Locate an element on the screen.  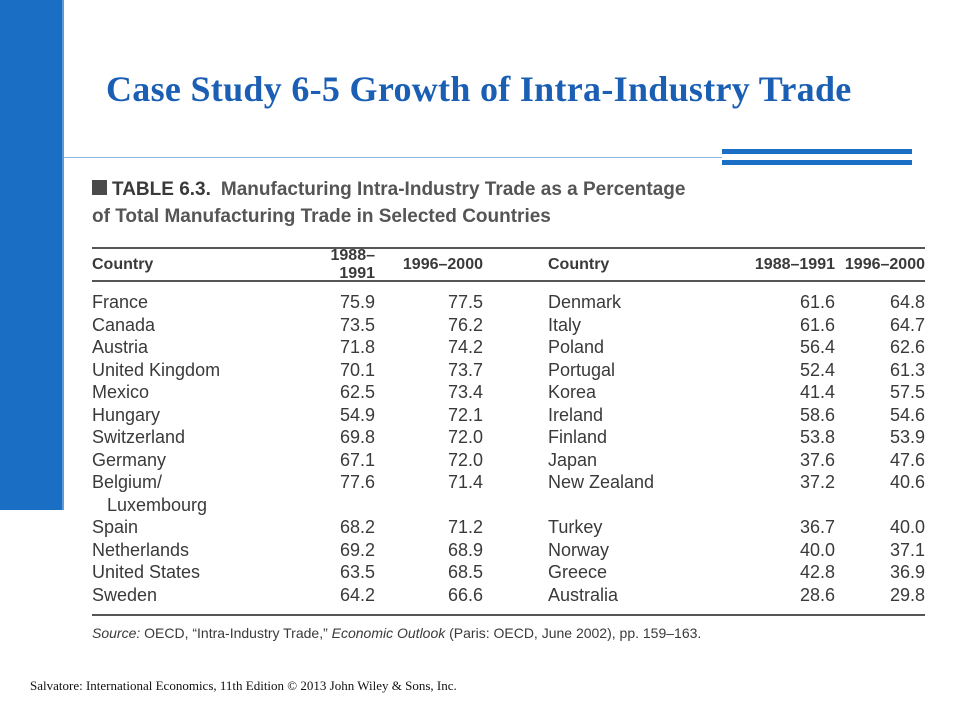
title-divider is located at coordinates (393, 157).